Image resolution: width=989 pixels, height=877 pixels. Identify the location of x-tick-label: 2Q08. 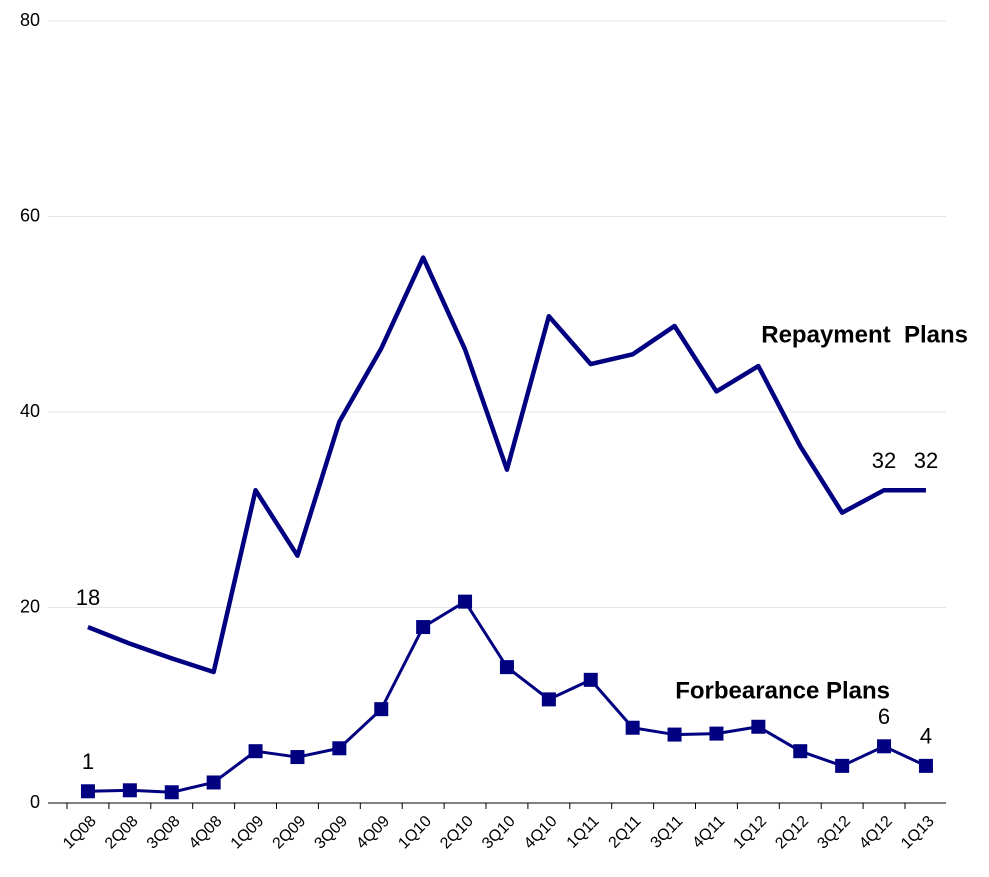
(122, 833).